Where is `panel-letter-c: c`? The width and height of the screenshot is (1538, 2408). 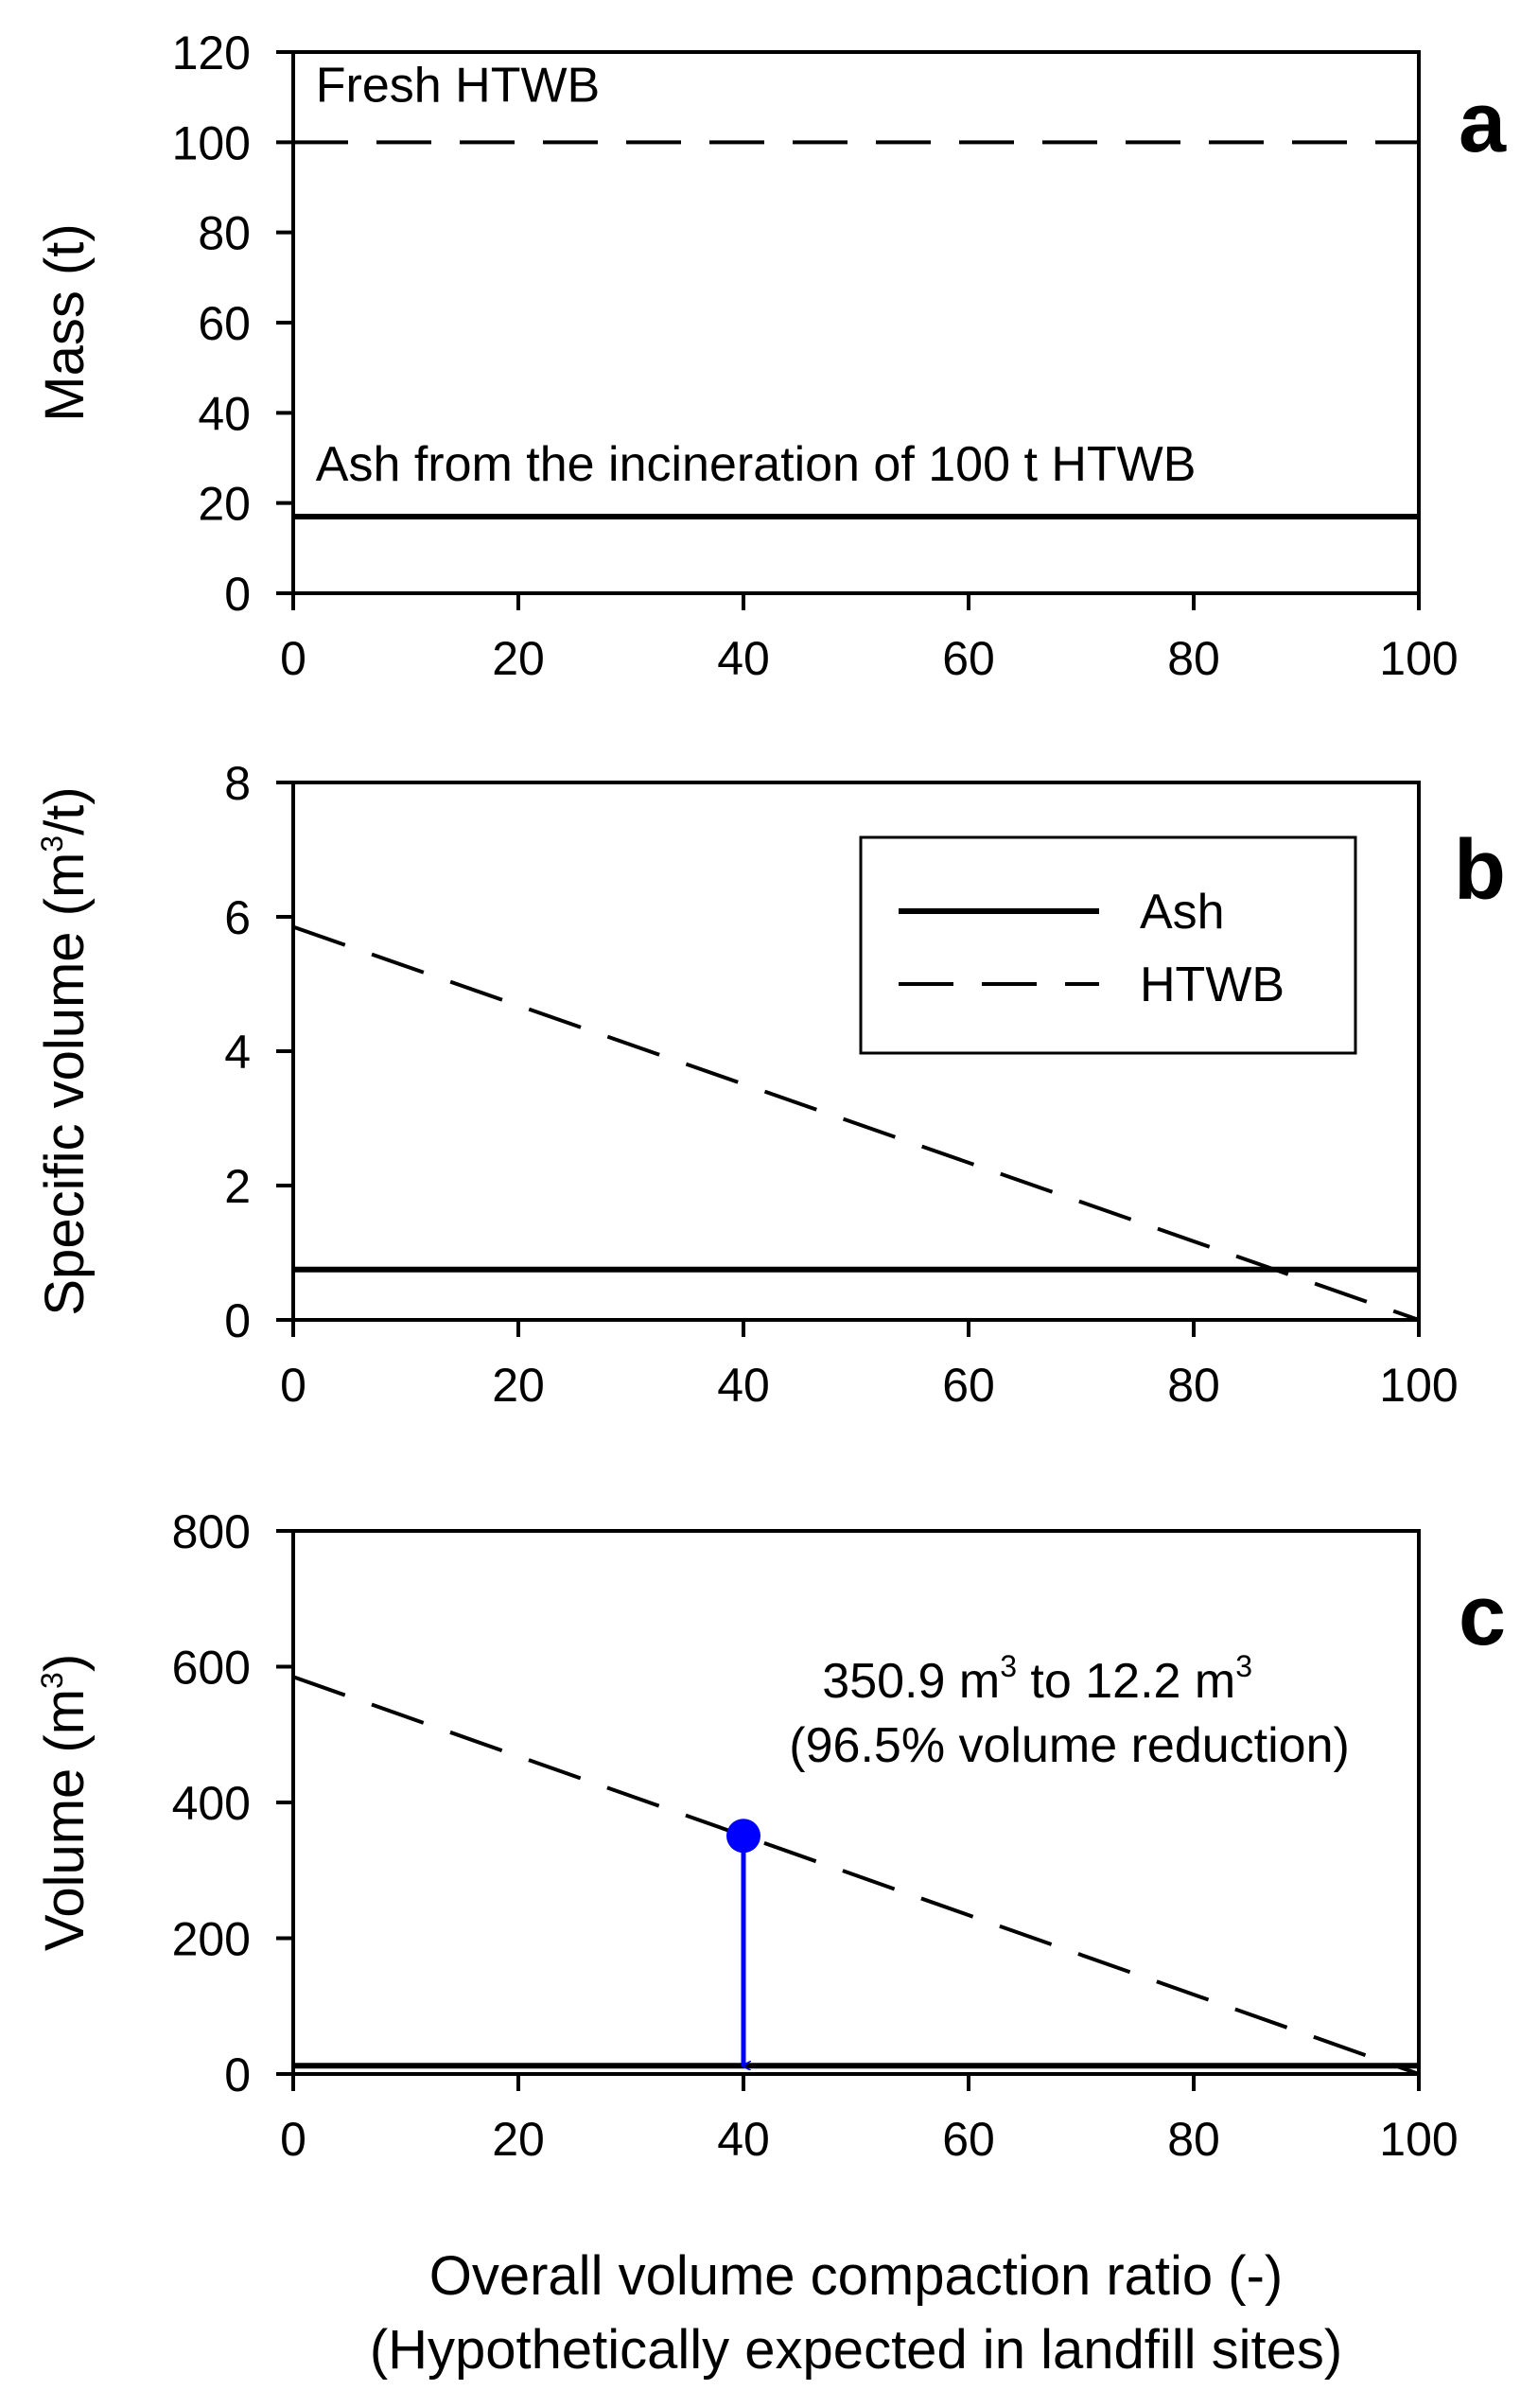 panel-letter-c: c is located at coordinates (1482, 1616).